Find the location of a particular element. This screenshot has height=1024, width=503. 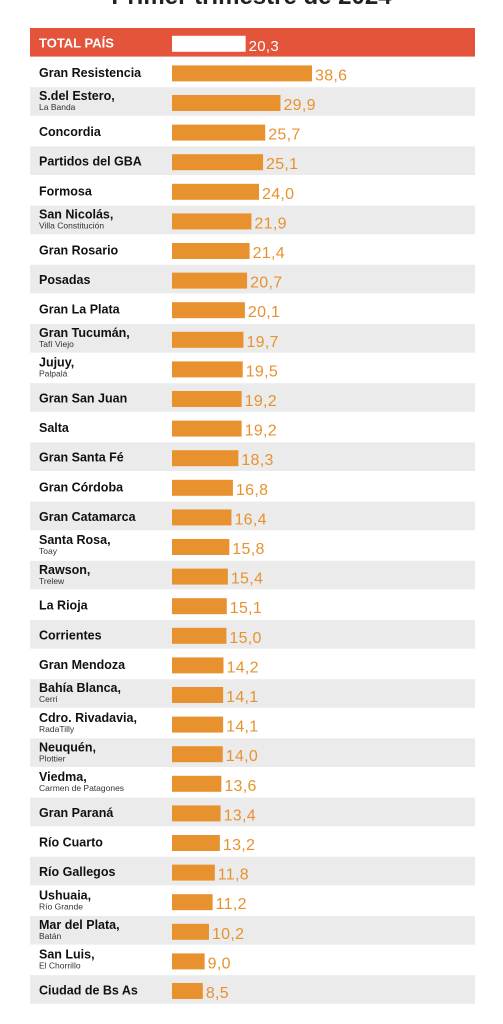

bar-value-label: 21,4 is located at coordinates (269, 253).